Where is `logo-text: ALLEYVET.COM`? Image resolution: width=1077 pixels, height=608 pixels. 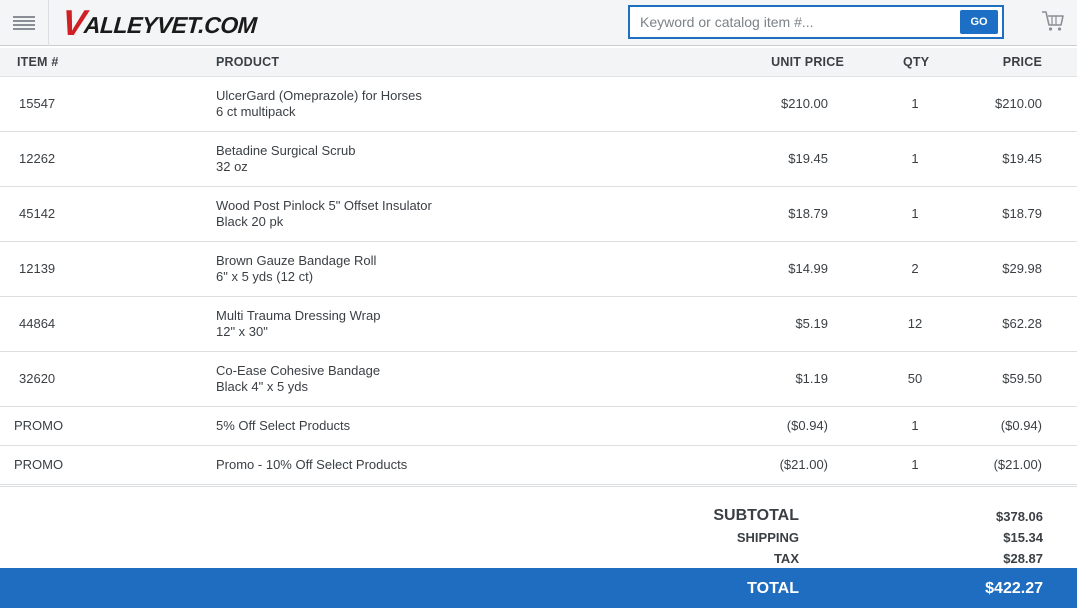 logo-text: ALLEYVET.COM is located at coordinates (170, 24).